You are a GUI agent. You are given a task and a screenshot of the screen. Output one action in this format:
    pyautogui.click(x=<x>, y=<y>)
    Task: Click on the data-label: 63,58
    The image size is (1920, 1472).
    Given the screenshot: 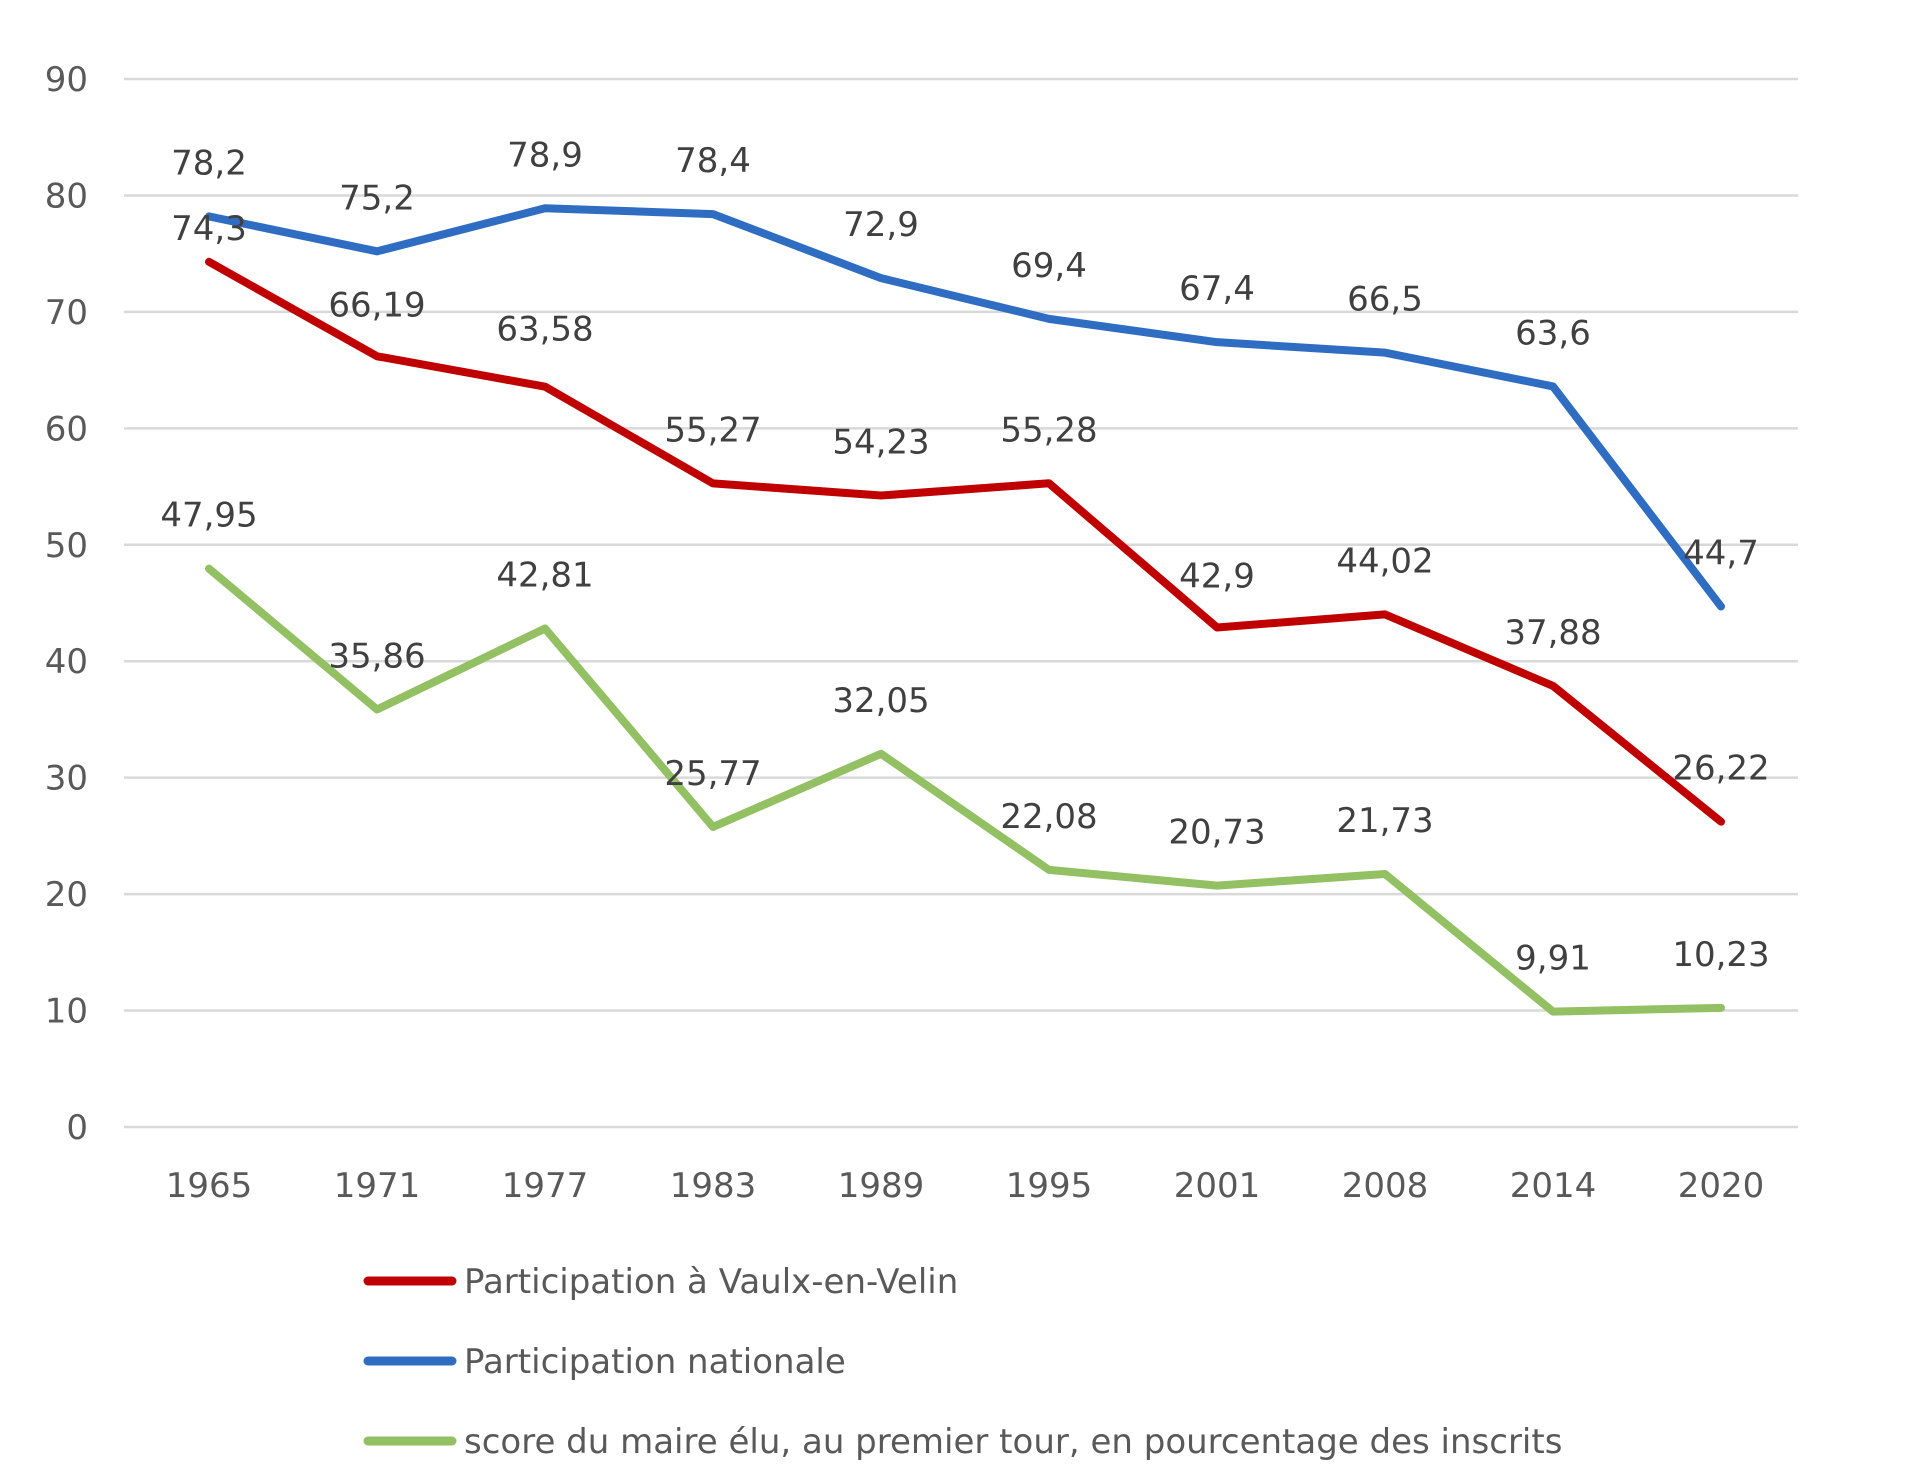 What is the action you would take?
    pyautogui.click(x=544, y=330)
    